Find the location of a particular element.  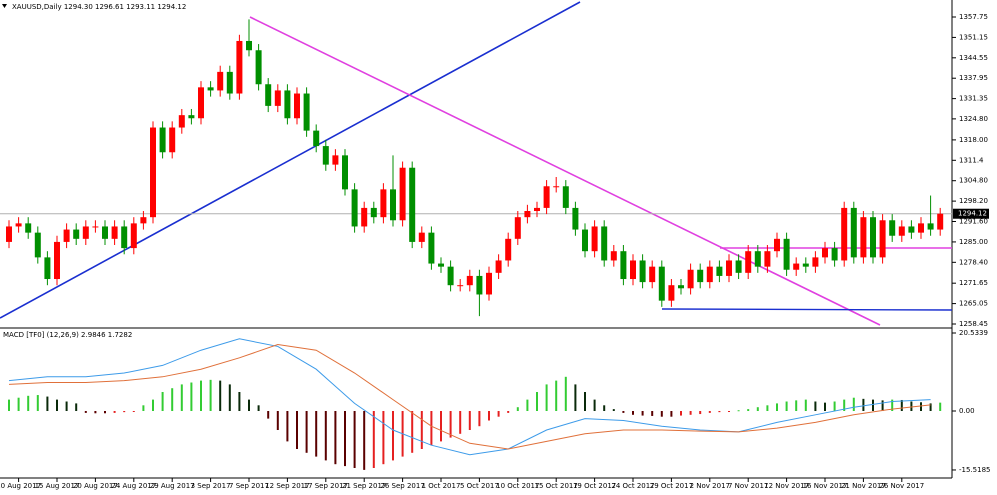

x-tick-label: 29 Aug 2017 is located at coordinates (172, 486).